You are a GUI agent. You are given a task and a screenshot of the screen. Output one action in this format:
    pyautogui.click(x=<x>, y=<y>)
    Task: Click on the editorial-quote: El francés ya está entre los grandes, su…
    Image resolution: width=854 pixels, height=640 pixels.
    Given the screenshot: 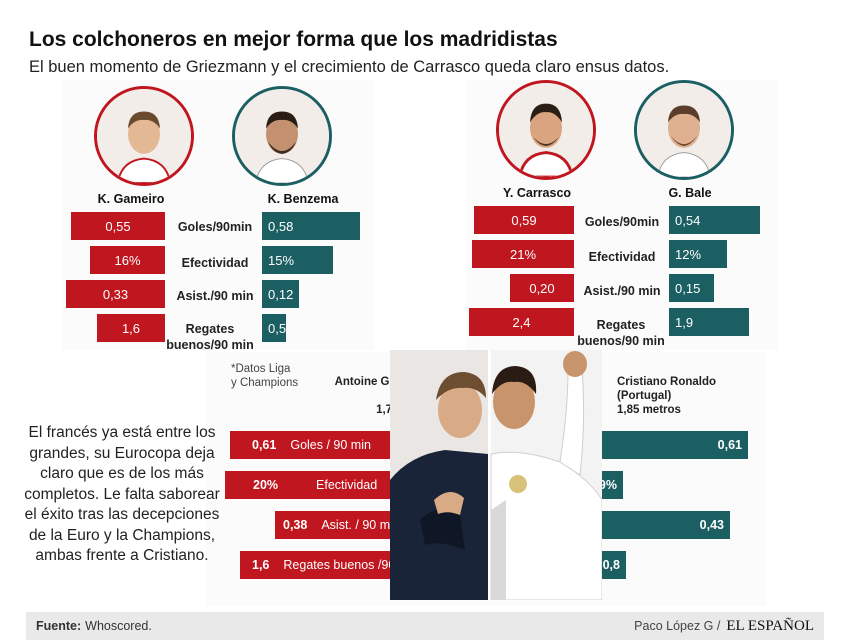 What is the action you would take?
    pyautogui.click(x=122, y=494)
    